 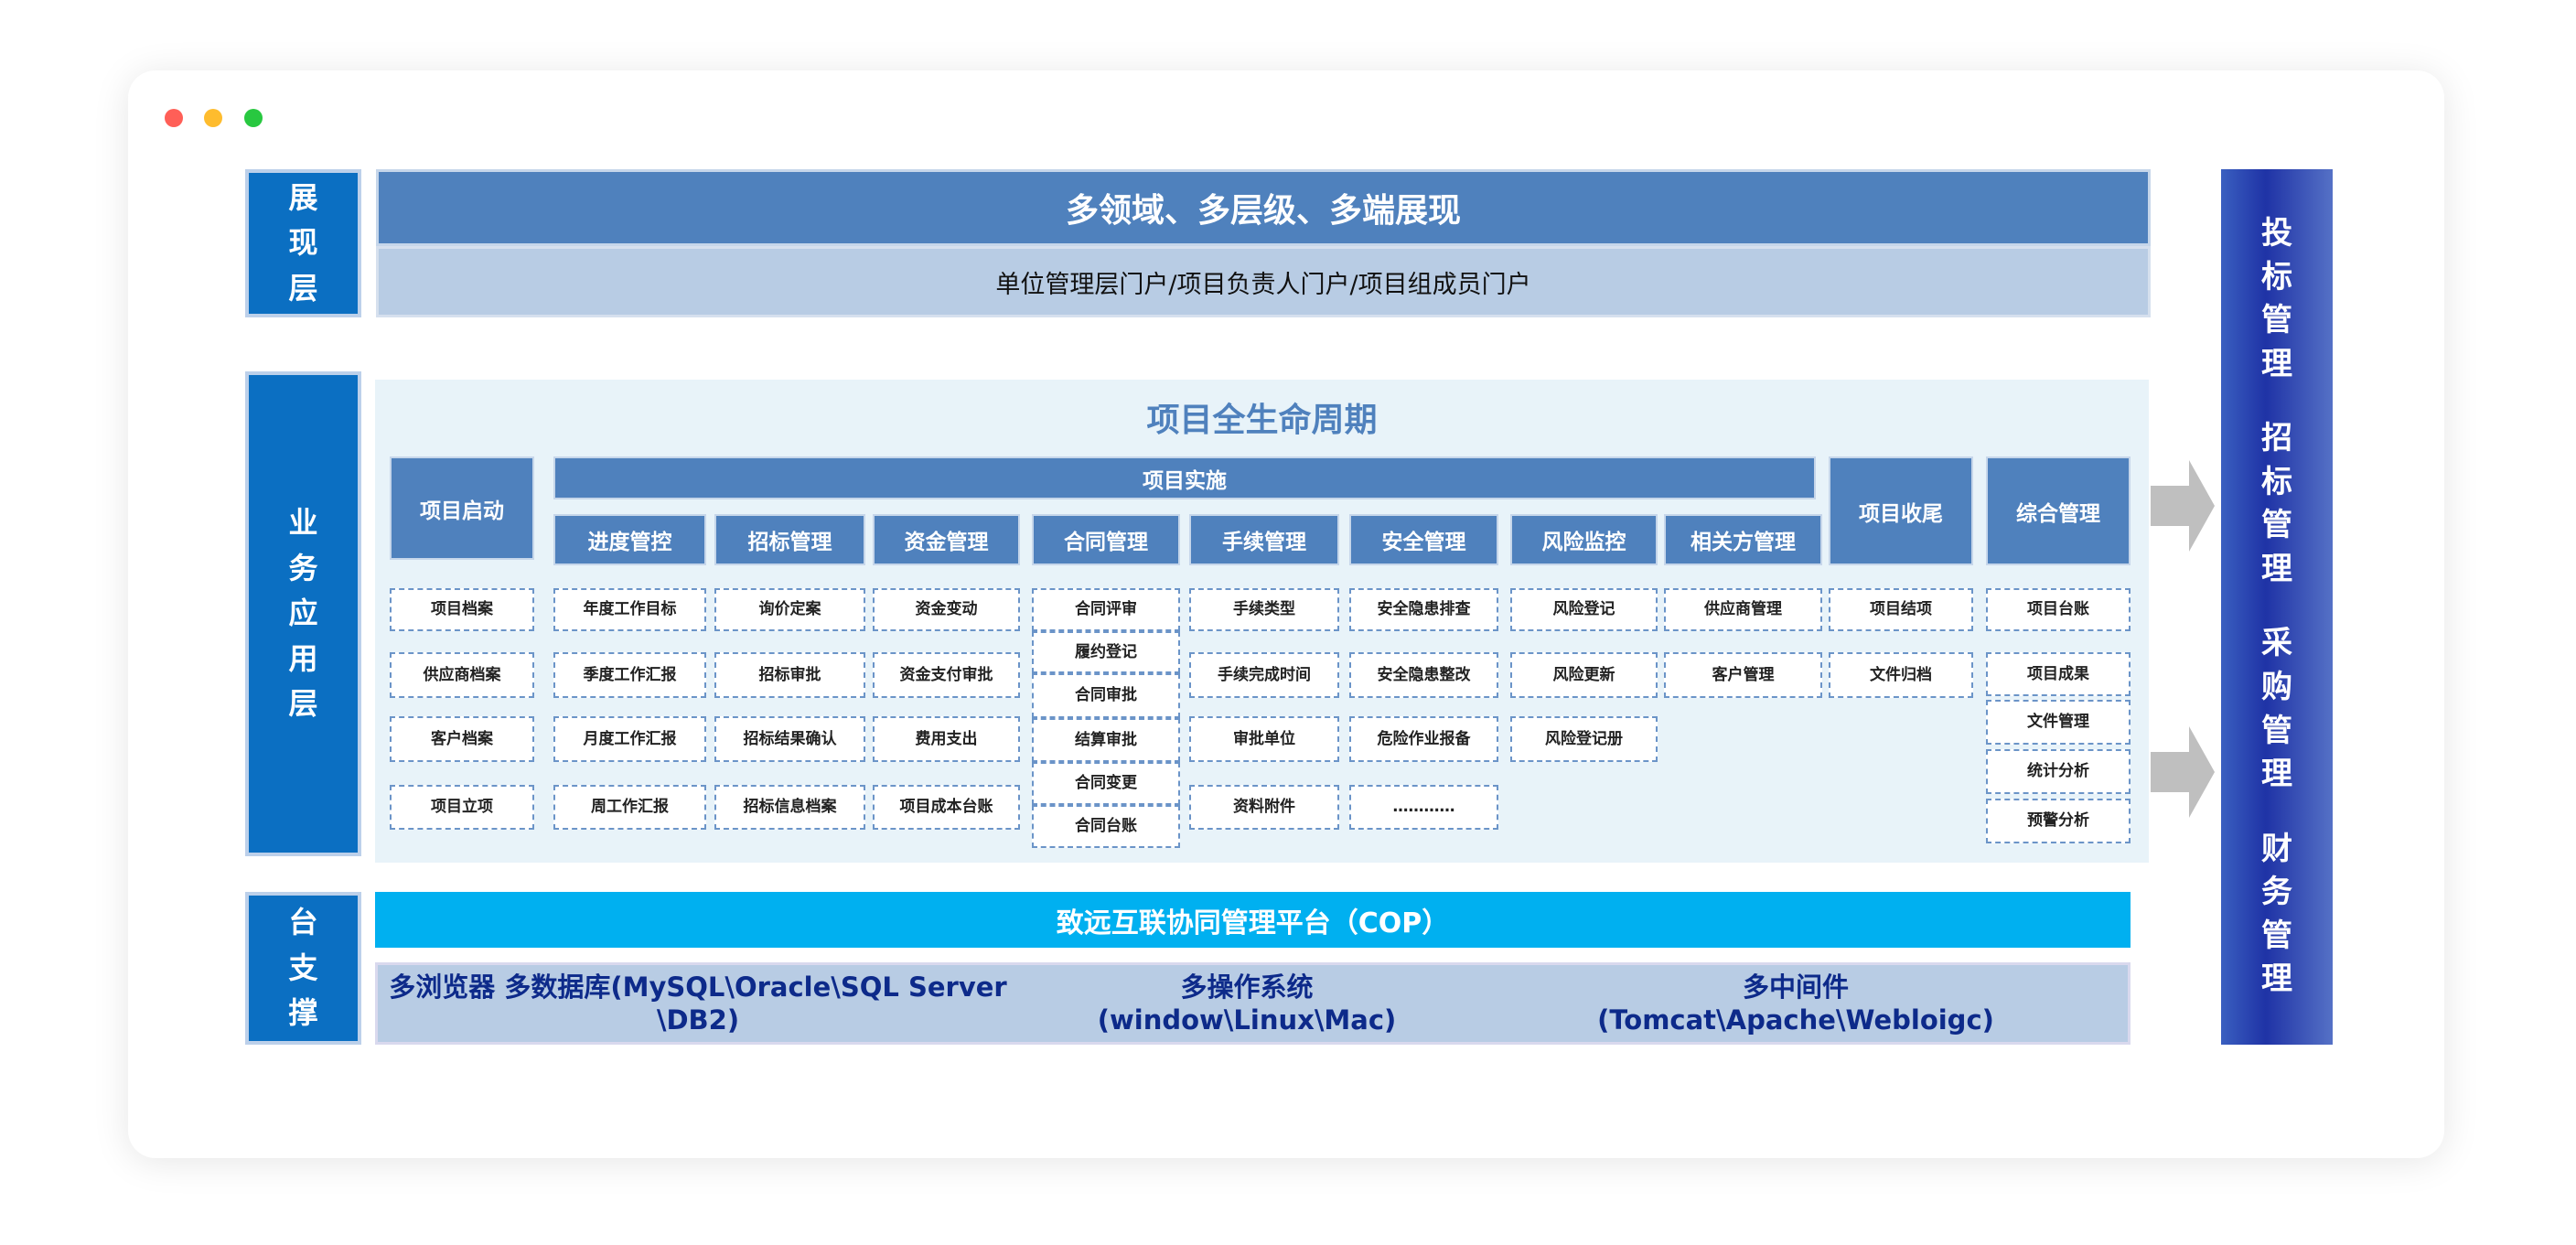 I want to click on module-item: 预警分析, so click(x=2058, y=821).